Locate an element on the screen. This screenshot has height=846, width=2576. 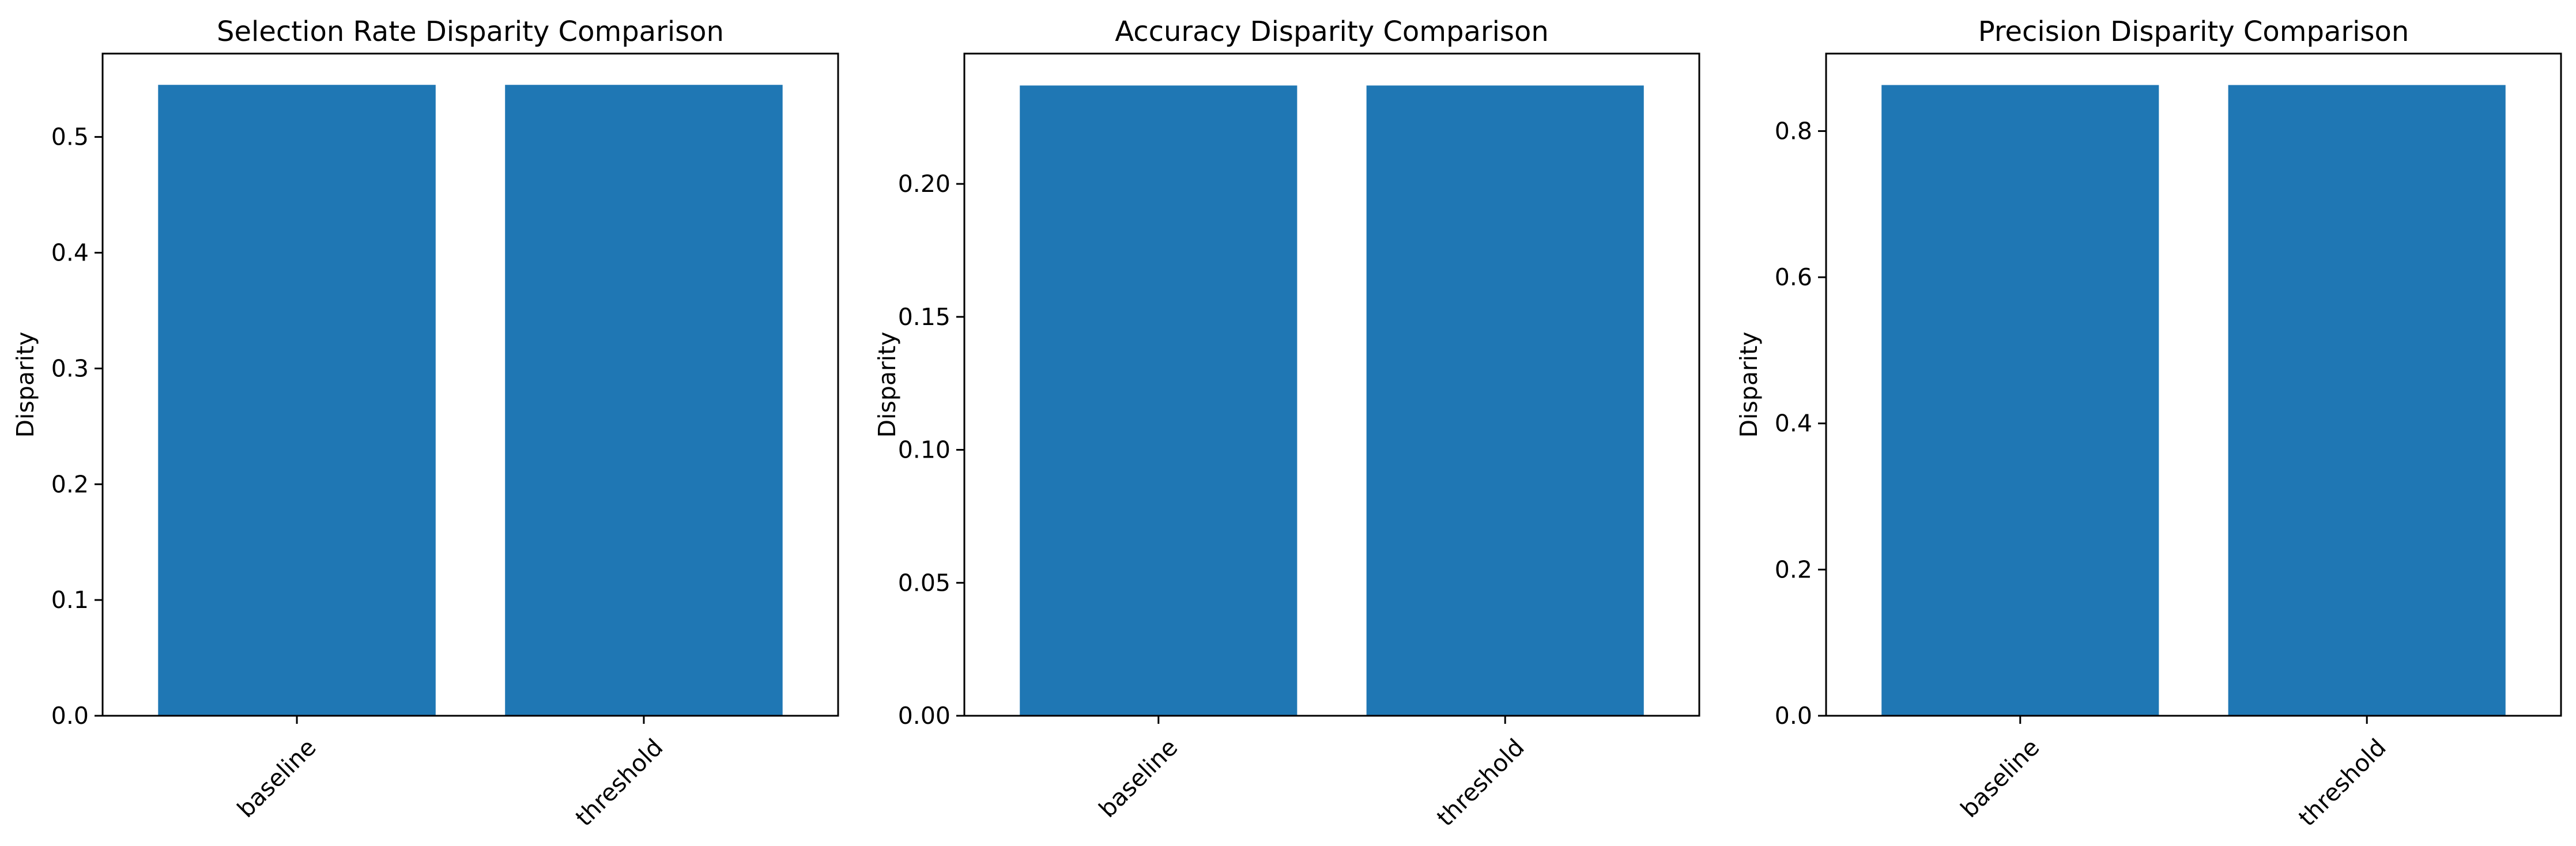
y-tick-label: 0.10 is located at coordinates (924, 450).